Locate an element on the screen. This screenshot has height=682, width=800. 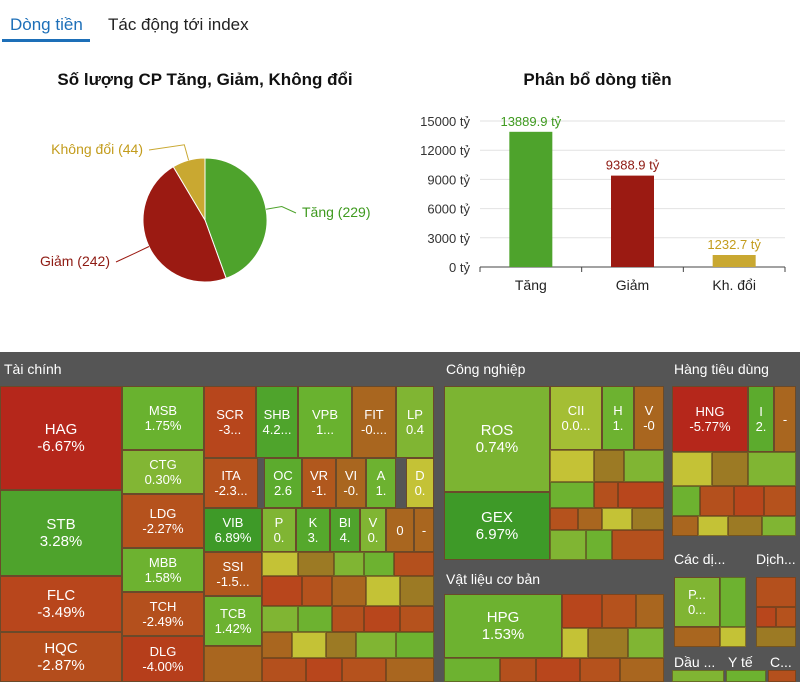
stock-tile-msb: MSB 1.75% is located at coordinates (163, 418).